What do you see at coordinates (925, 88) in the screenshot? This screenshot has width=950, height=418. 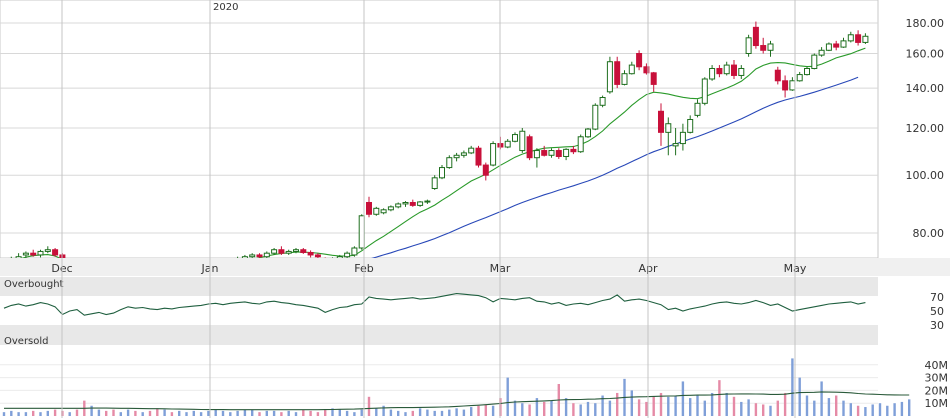 I see `price-tick-label: 140.00` at bounding box center [925, 88].